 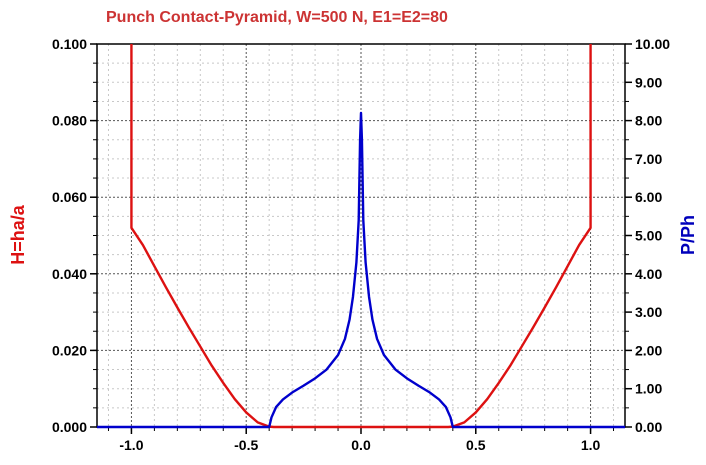 What do you see at coordinates (648, 159) in the screenshot?
I see `y-right-tick-label: 7.00` at bounding box center [648, 159].